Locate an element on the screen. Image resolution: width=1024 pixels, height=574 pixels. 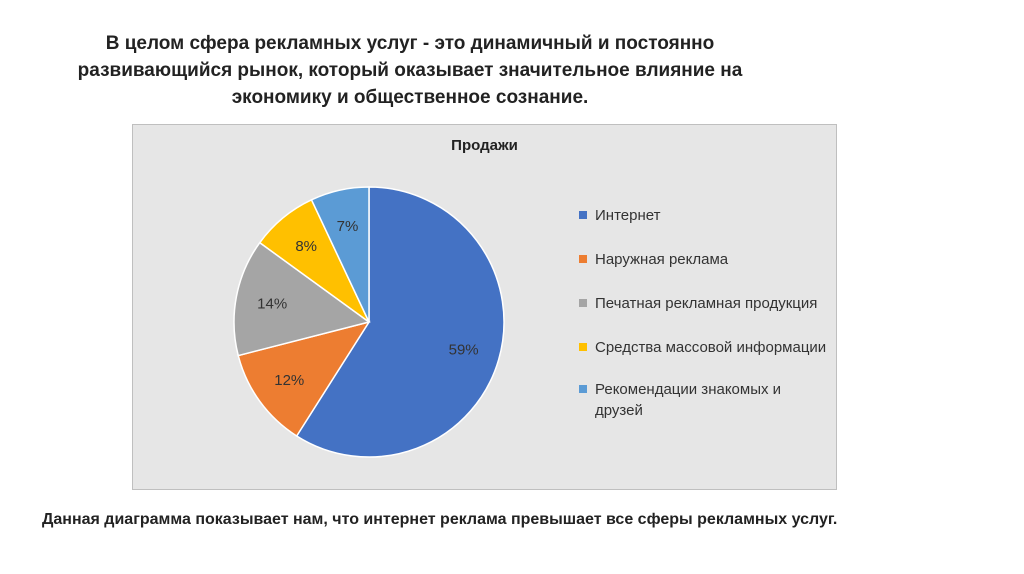
legend-item-referrals: Рекомендации знакомых и друзей is located at coordinates (704, 400).